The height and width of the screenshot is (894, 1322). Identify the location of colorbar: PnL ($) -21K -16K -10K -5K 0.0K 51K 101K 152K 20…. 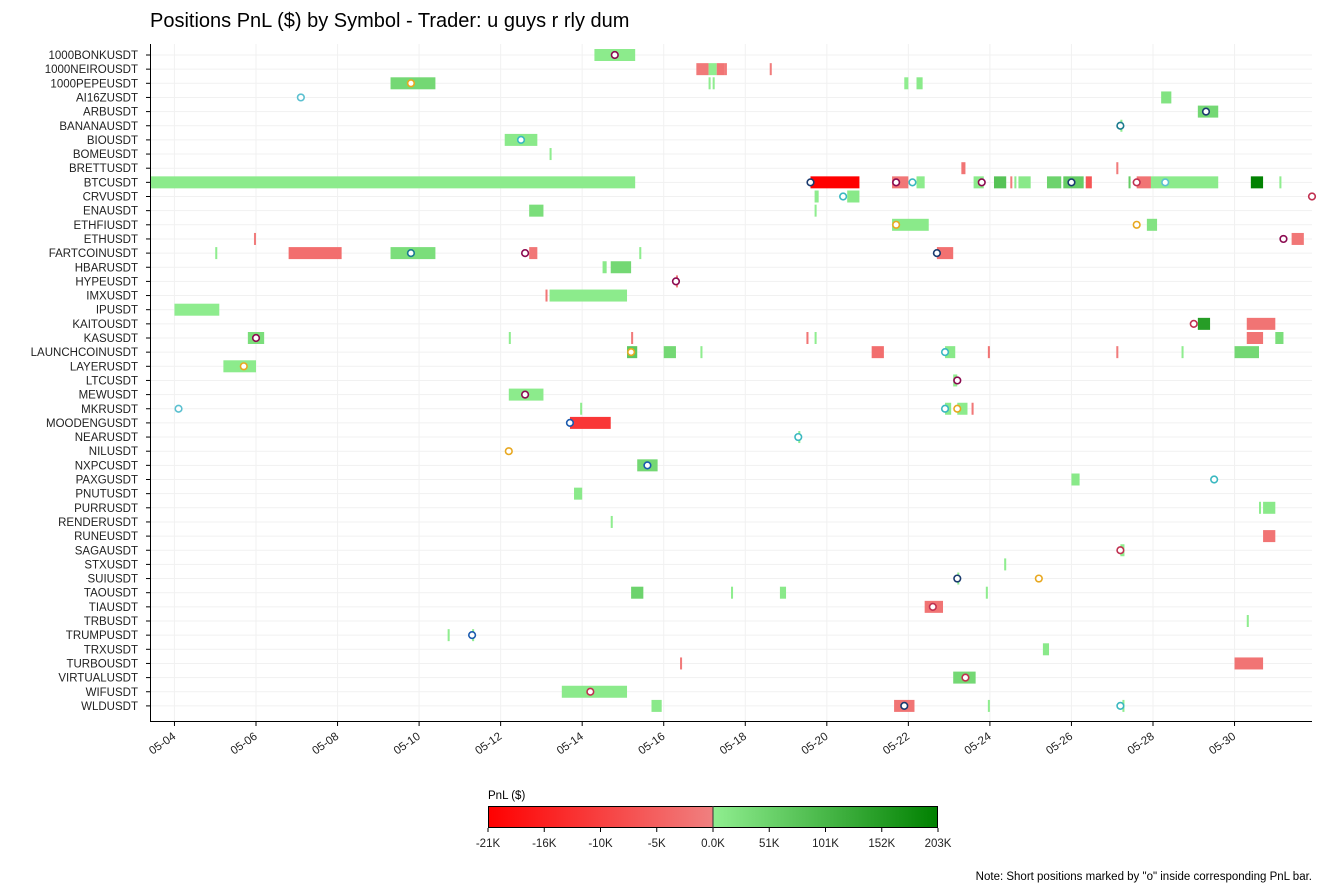
(714, 820).